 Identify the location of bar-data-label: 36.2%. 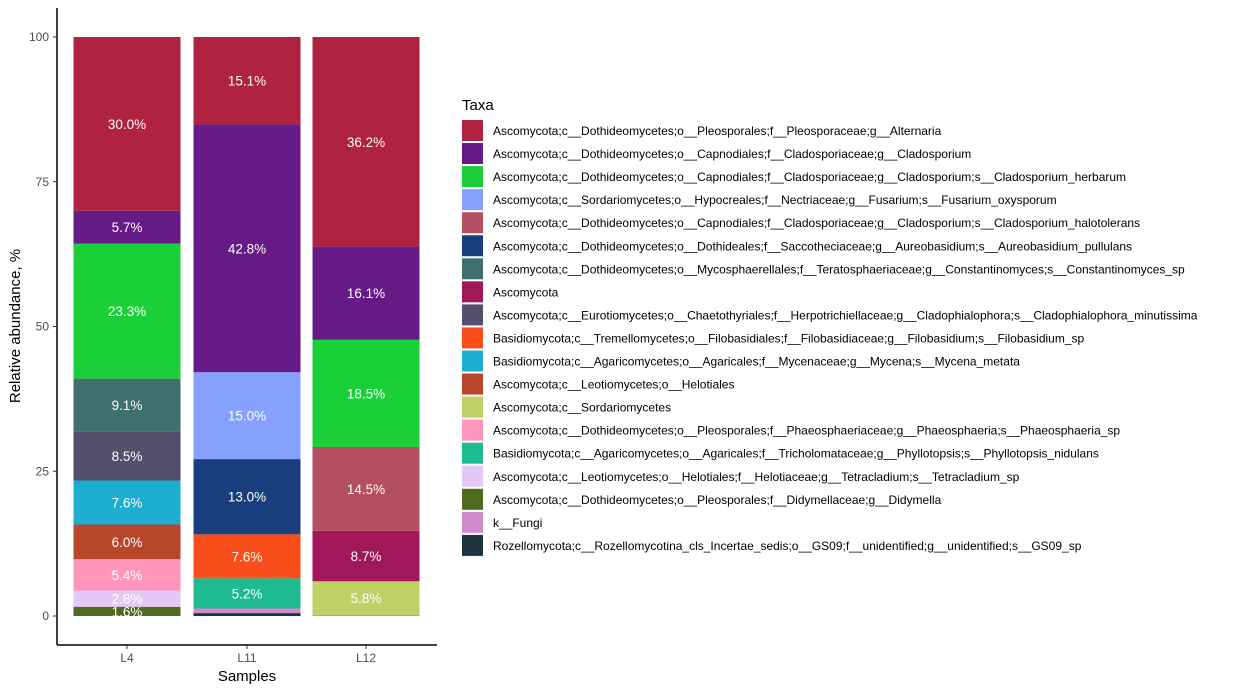
(366, 142).